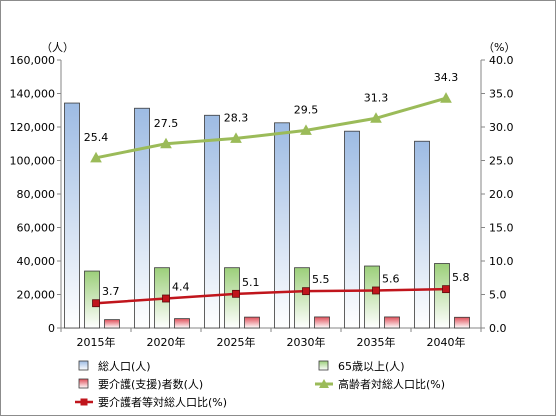  What do you see at coordinates (33, 161) in the screenshot?
I see `y-left-tick-label: 100,000` at bounding box center [33, 161].